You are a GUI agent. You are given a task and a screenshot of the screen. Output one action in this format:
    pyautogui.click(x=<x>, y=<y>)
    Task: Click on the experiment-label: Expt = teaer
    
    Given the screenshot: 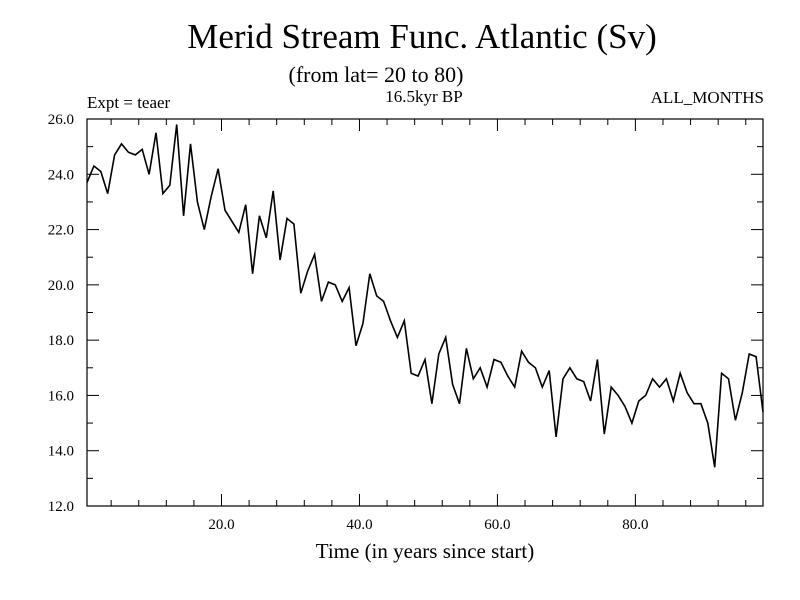 What is the action you would take?
    pyautogui.click(x=129, y=102)
    